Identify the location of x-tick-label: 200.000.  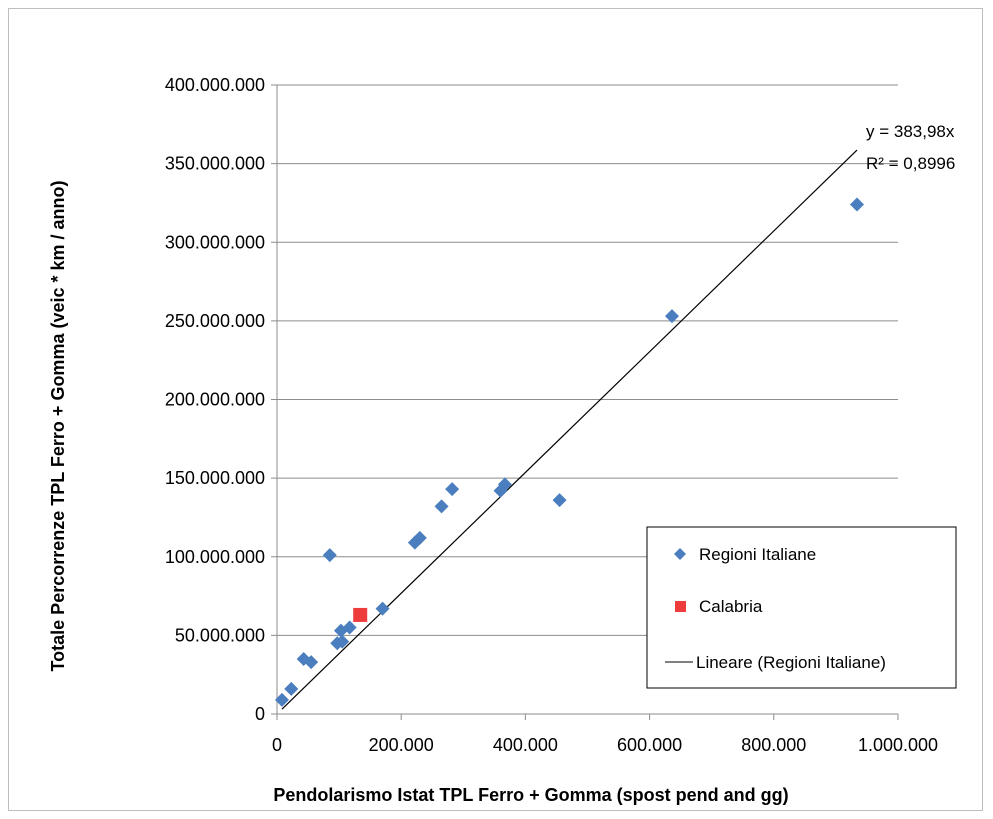
(401, 745).